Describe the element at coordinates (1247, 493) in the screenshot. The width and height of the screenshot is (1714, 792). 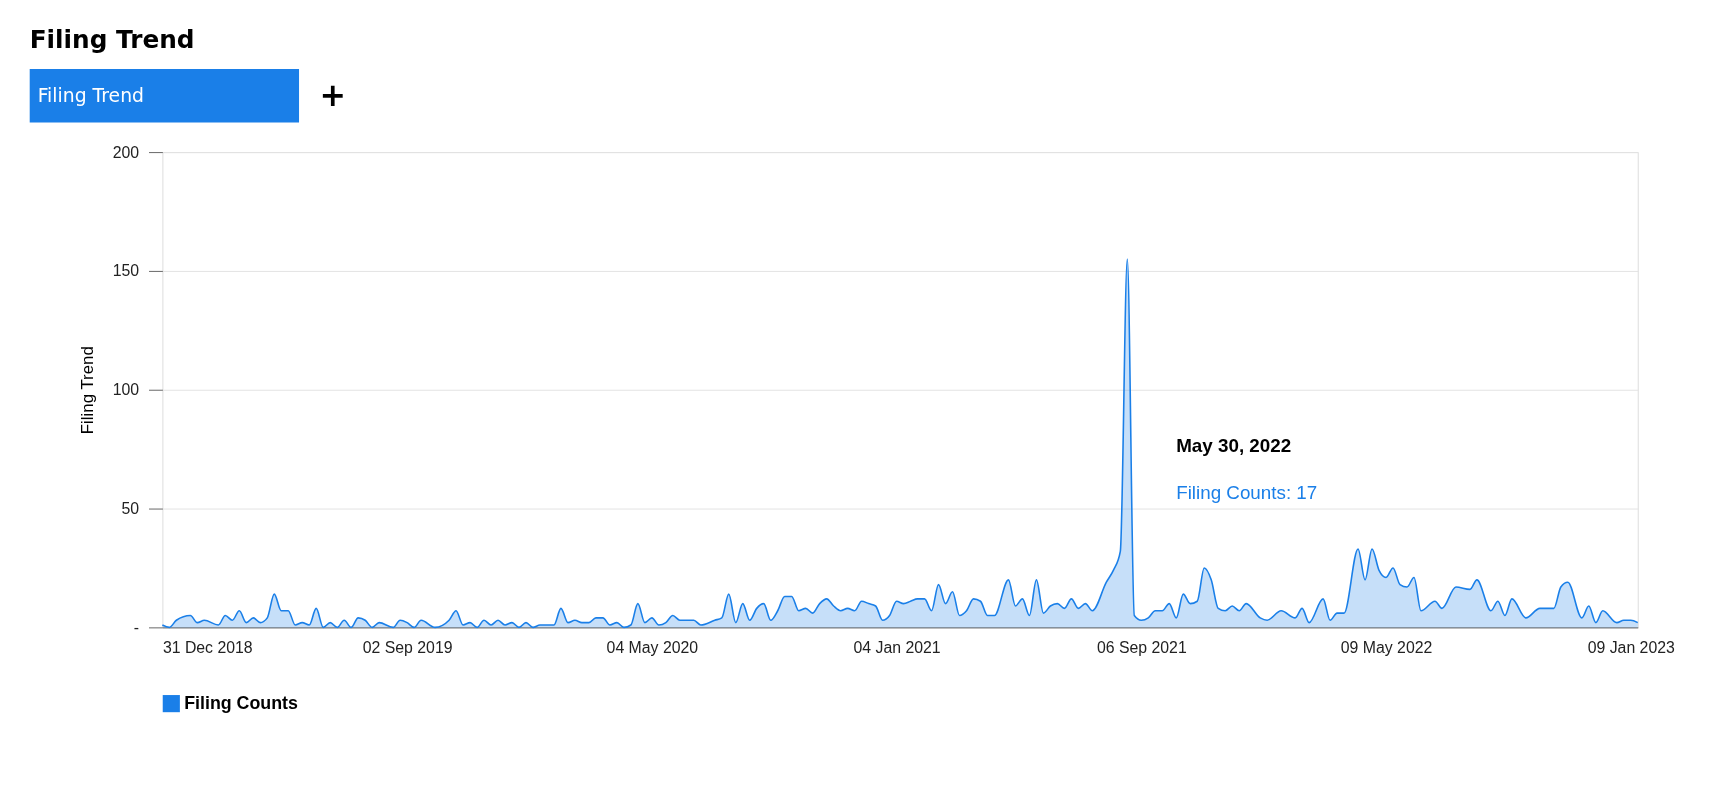
I see `annotation: Filing Counts: 17` at that location.